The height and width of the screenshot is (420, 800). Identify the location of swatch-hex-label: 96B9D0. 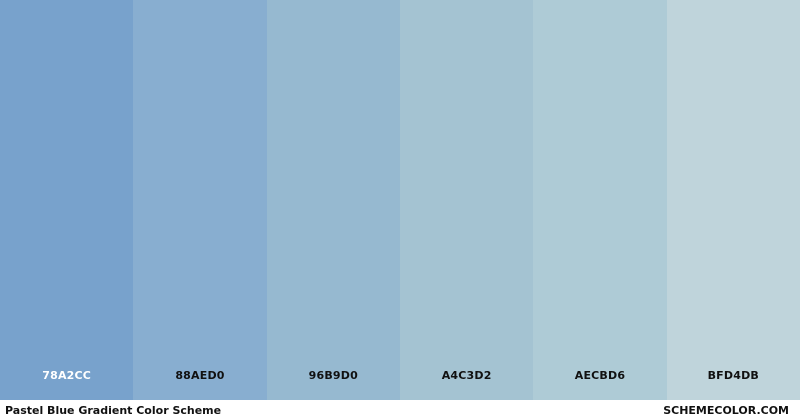
(333, 375).